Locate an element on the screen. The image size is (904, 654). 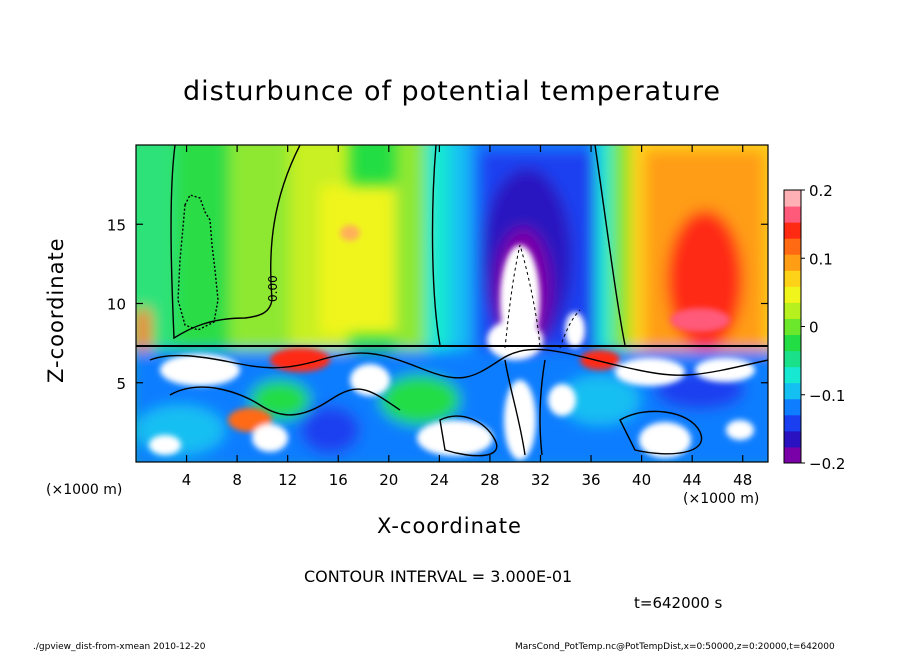
x-unit-label-right: (×1000 m) is located at coordinates (721, 499).